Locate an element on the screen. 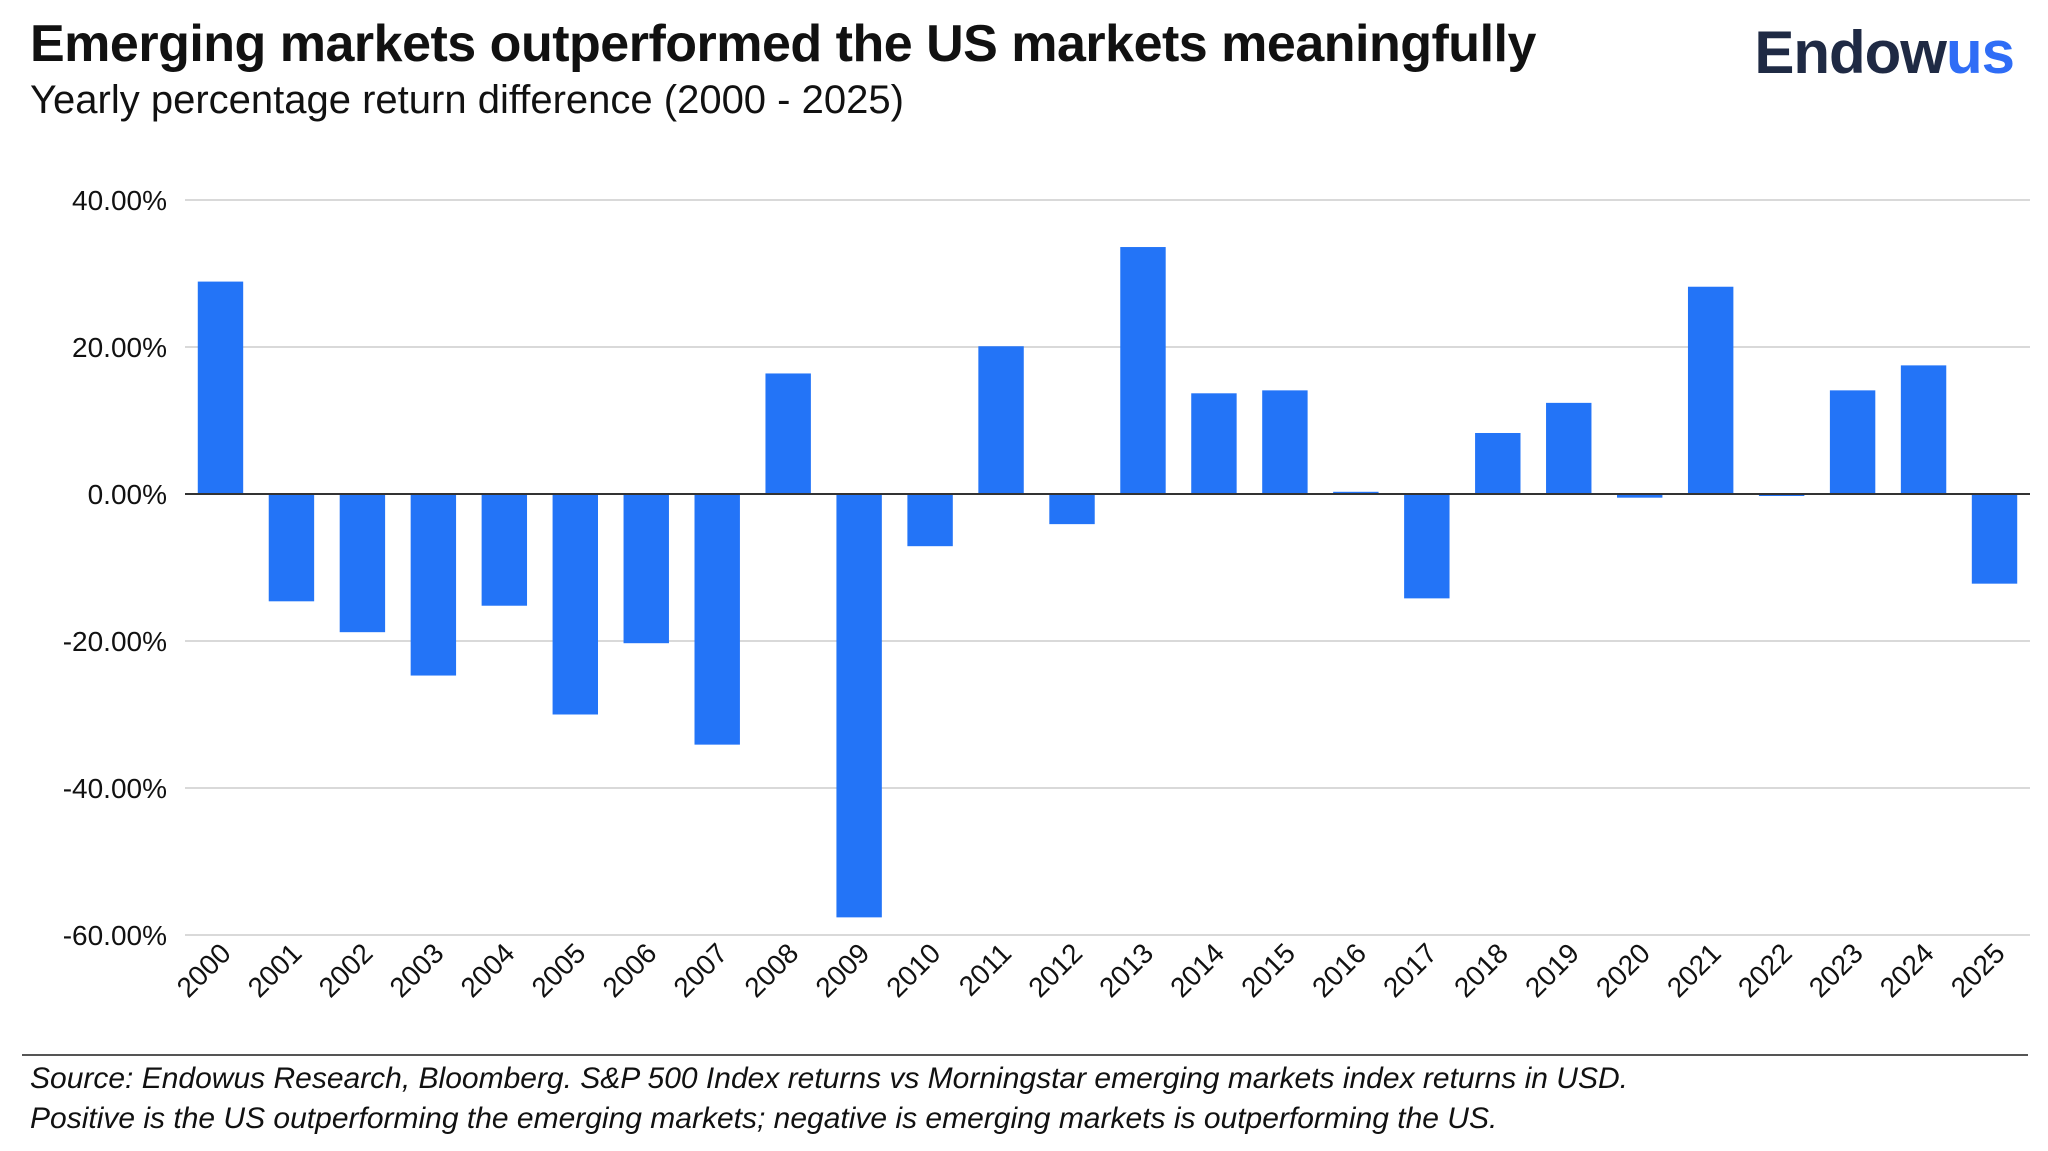 This screenshot has height=1151, width=2048. logo-text-accent: us is located at coordinates (1980, 52).